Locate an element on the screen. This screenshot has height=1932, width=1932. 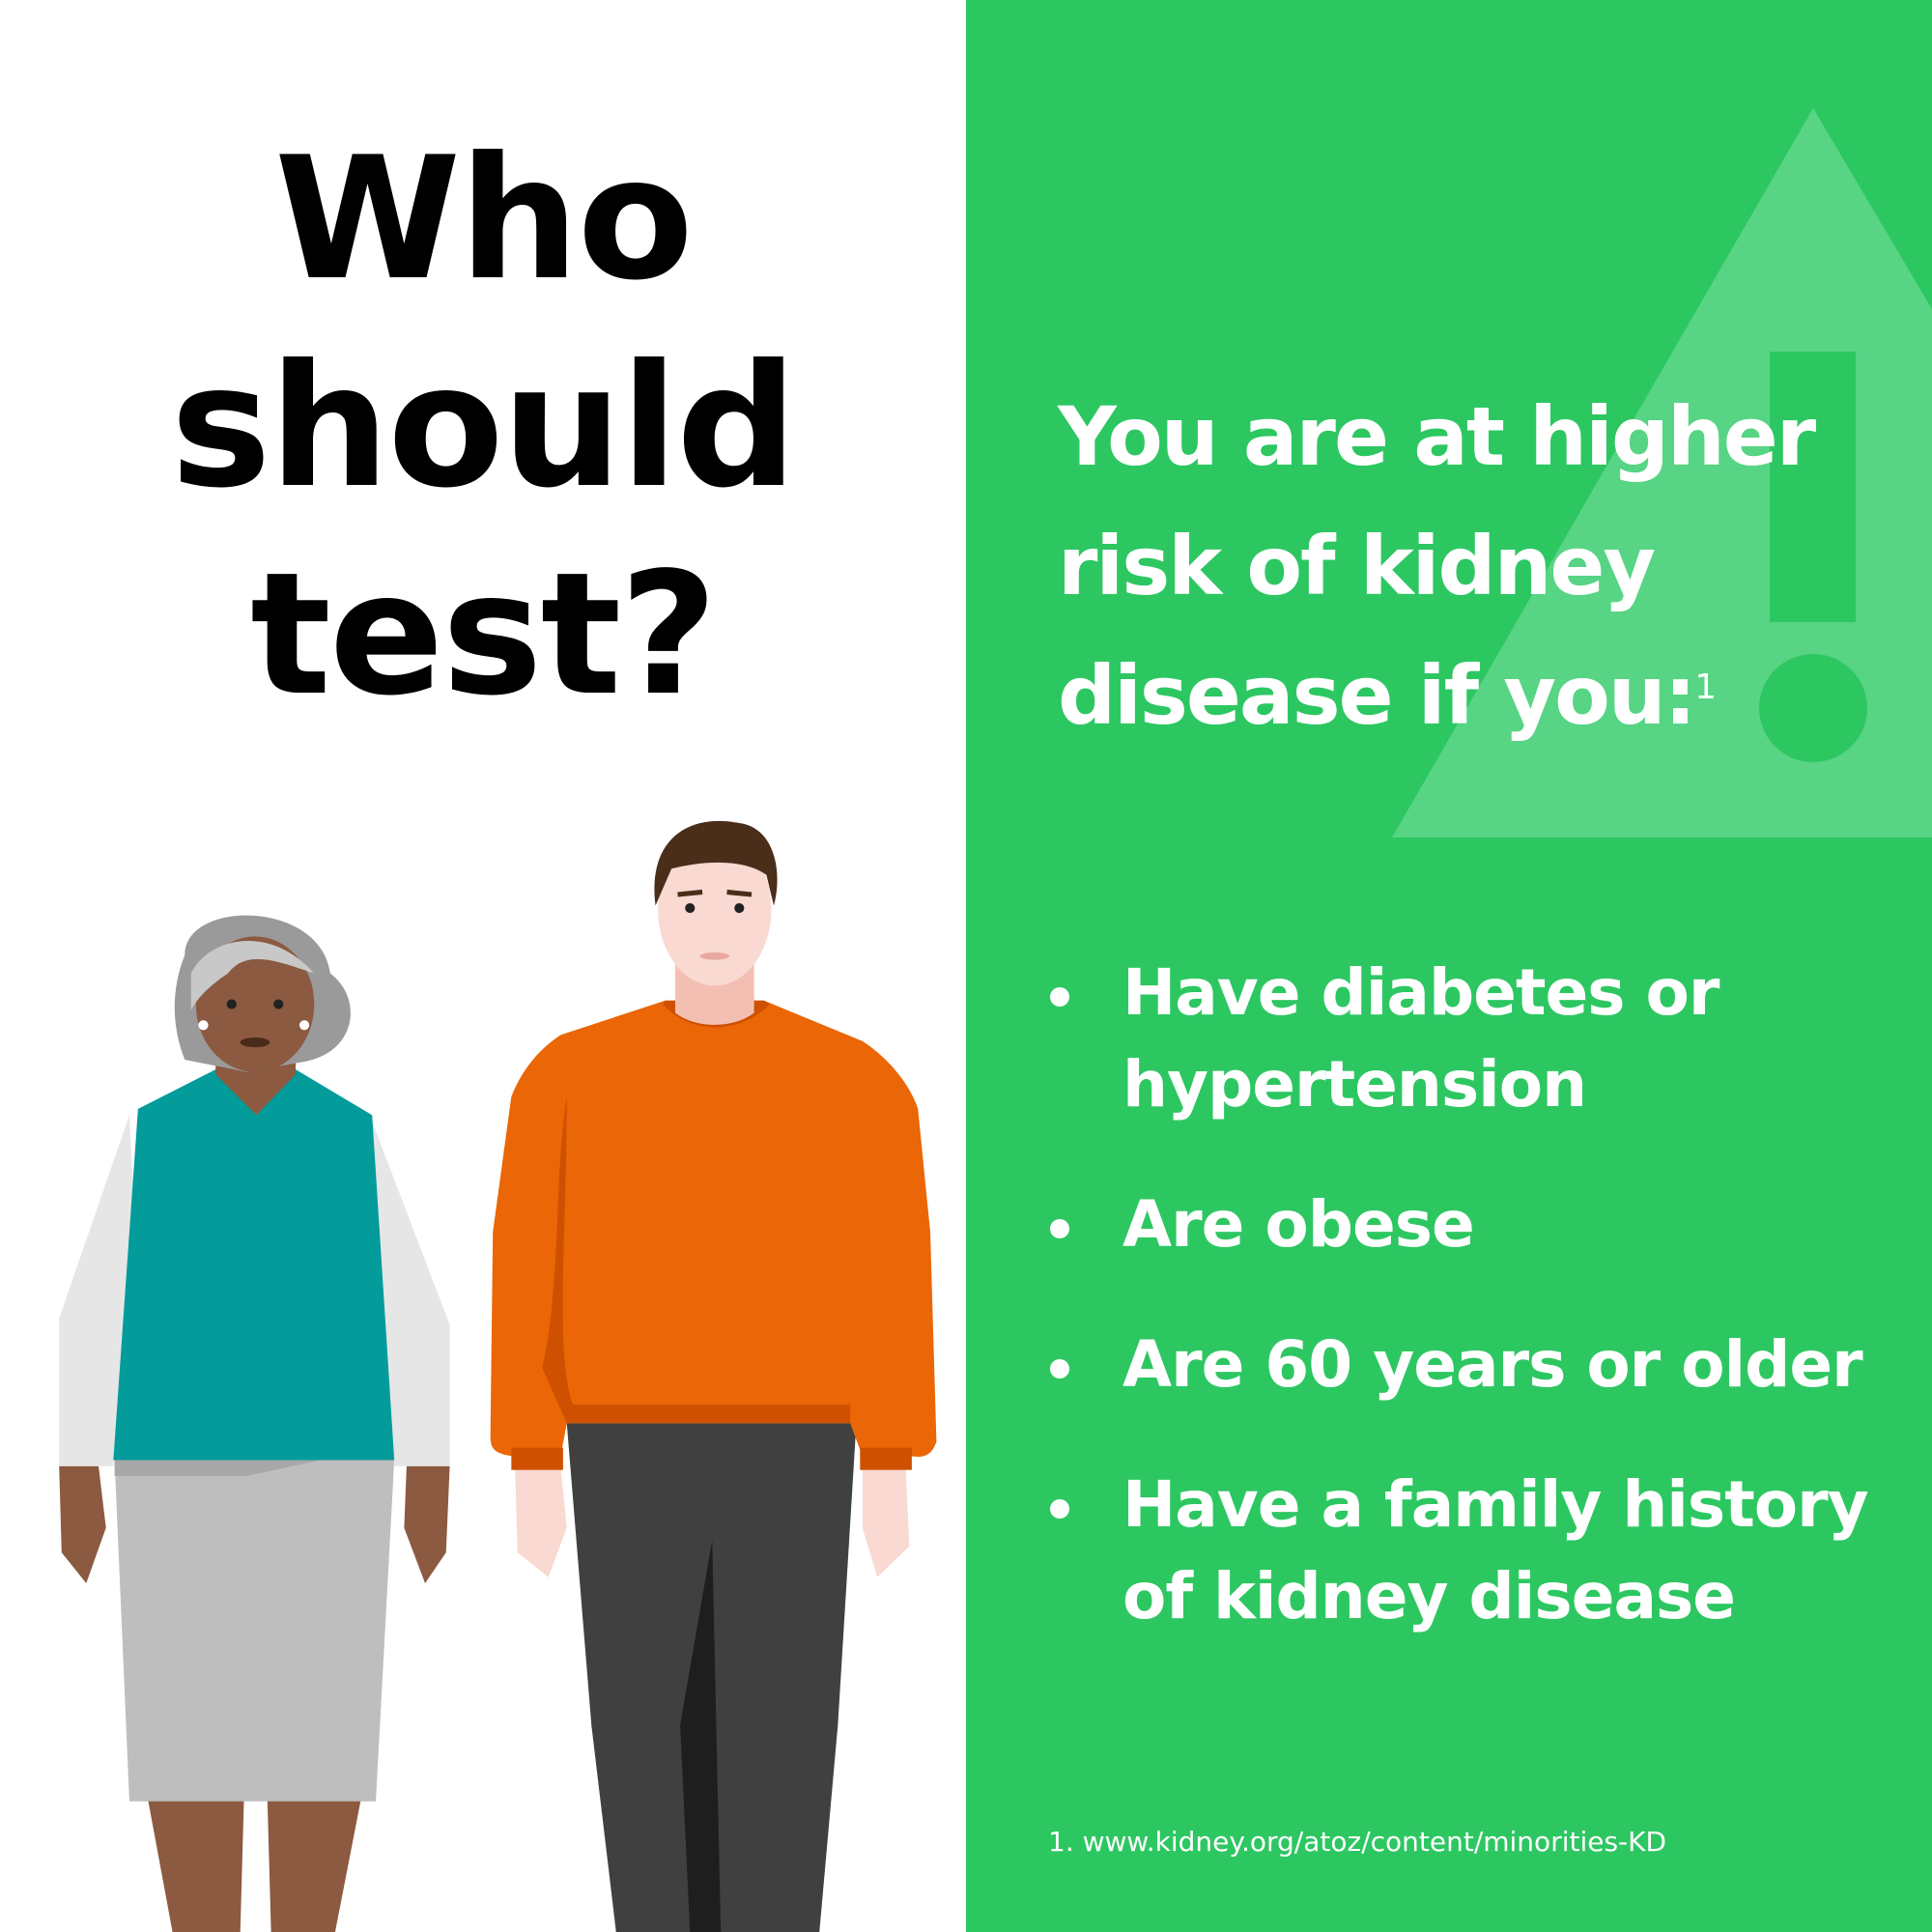
woman-figure is located at coordinates (254, 1423).